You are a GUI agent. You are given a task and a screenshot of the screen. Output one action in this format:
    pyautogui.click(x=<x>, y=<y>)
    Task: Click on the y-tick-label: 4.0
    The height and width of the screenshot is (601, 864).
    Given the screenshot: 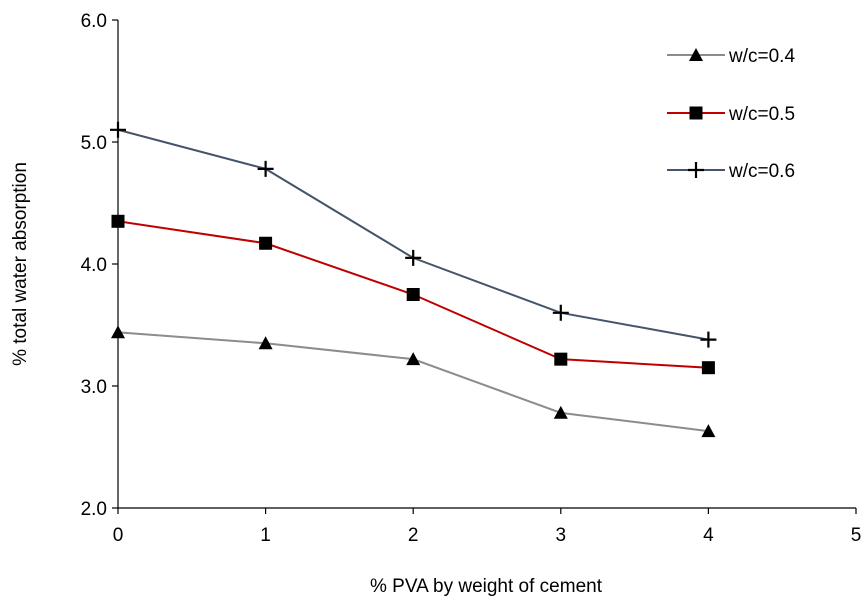 What is the action you would take?
    pyautogui.click(x=94, y=265)
    